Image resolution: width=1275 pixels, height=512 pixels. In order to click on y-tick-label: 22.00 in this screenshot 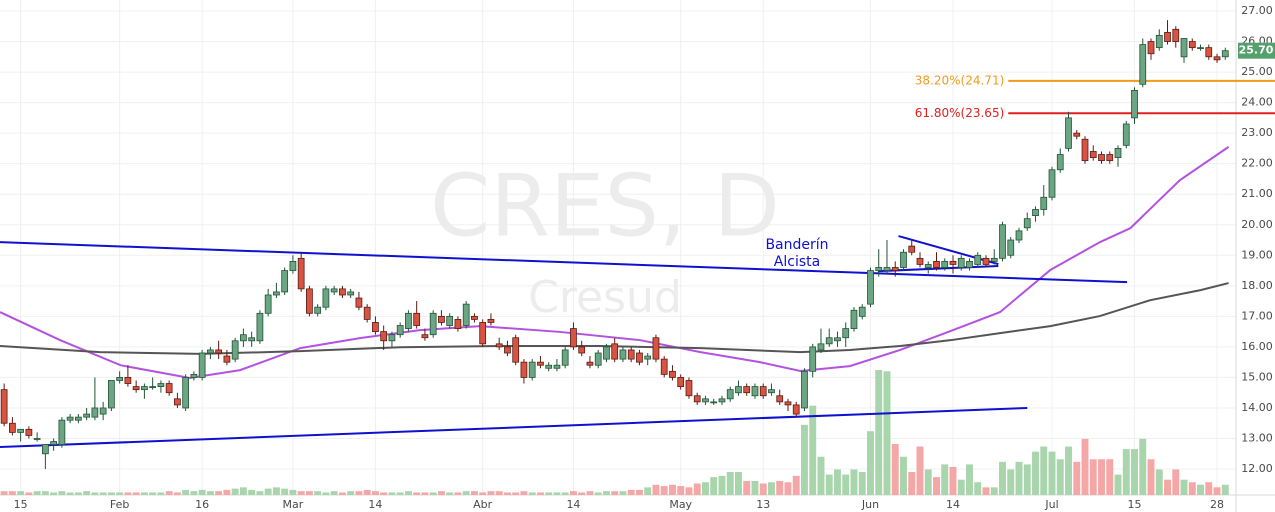, I will do `click(1257, 163)`.